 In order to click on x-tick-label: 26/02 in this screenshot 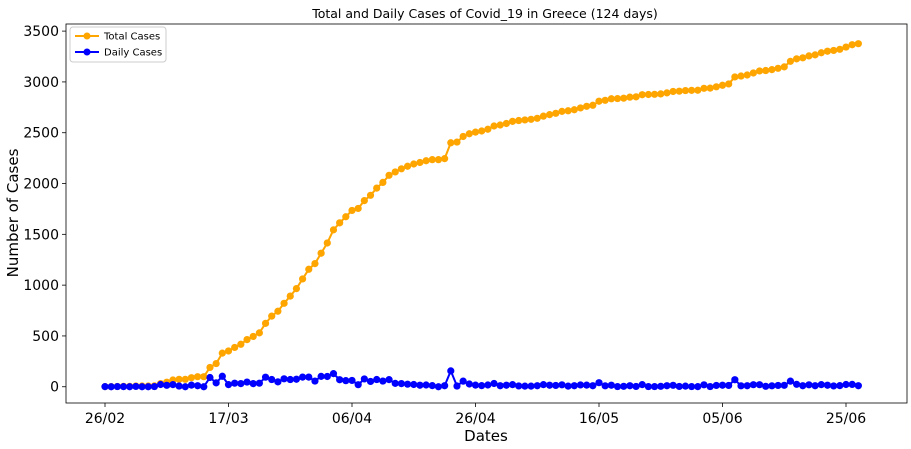, I will do `click(105, 419)`.